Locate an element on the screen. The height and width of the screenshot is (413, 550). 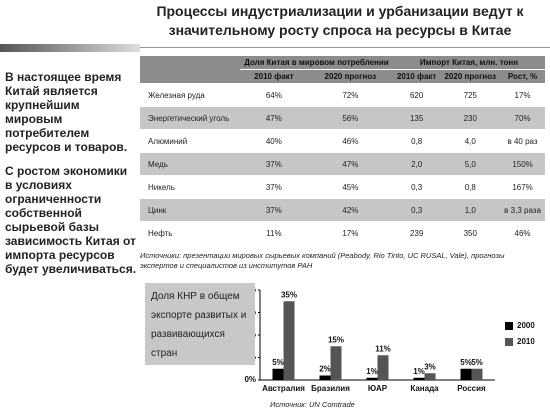
table-row: Никель 37% 45% 0,3 0,8 167% is located at coordinates (342, 187).